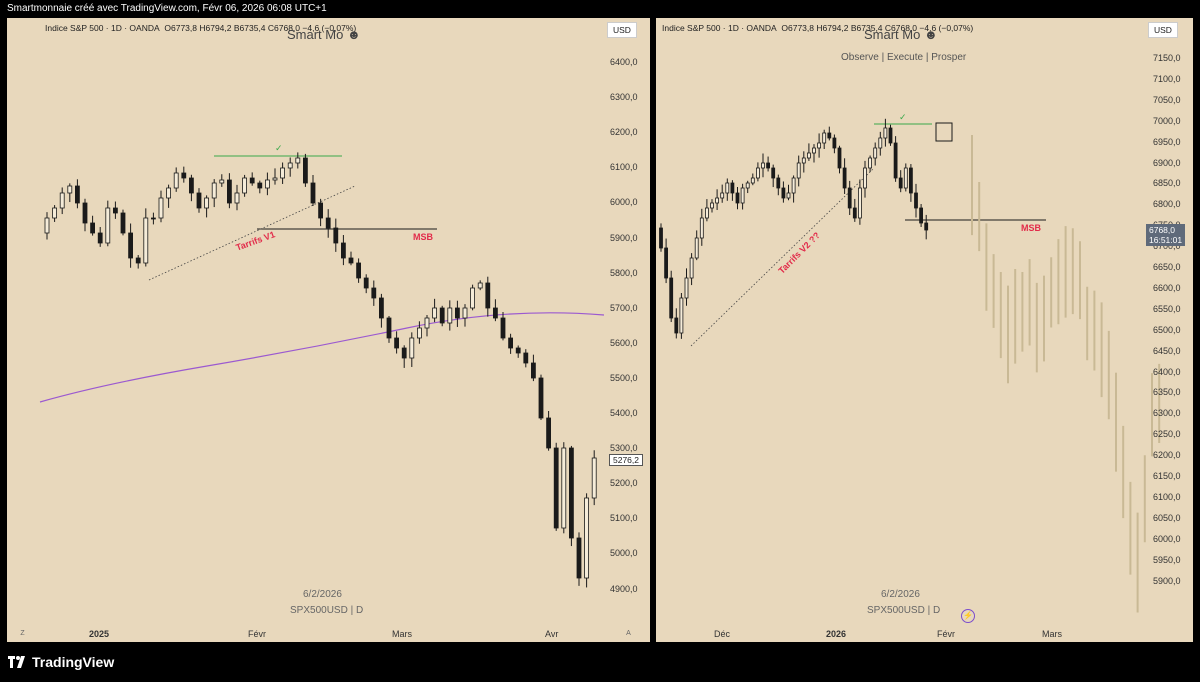 The height and width of the screenshot is (682, 1200). I want to click on price-tick-label: 5700,0, so click(624, 307).